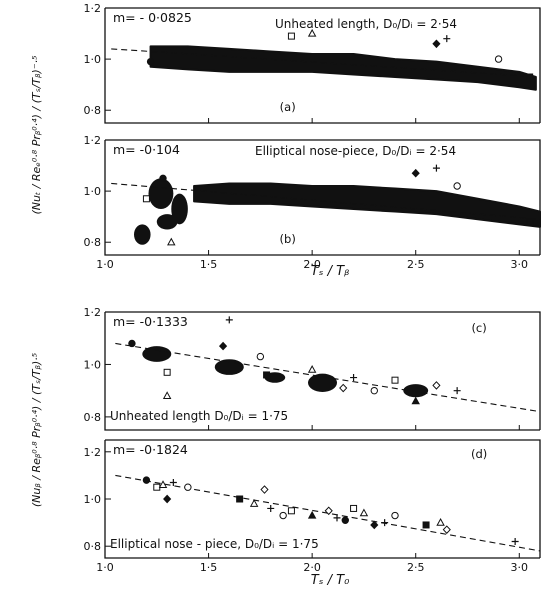 This screenshot has width=546, height=593. What do you see at coordinates (199, 416) in the screenshot?
I see `panel-annotation: Unheated length D₀/Dᵢ = 1·75` at bounding box center [199, 416].